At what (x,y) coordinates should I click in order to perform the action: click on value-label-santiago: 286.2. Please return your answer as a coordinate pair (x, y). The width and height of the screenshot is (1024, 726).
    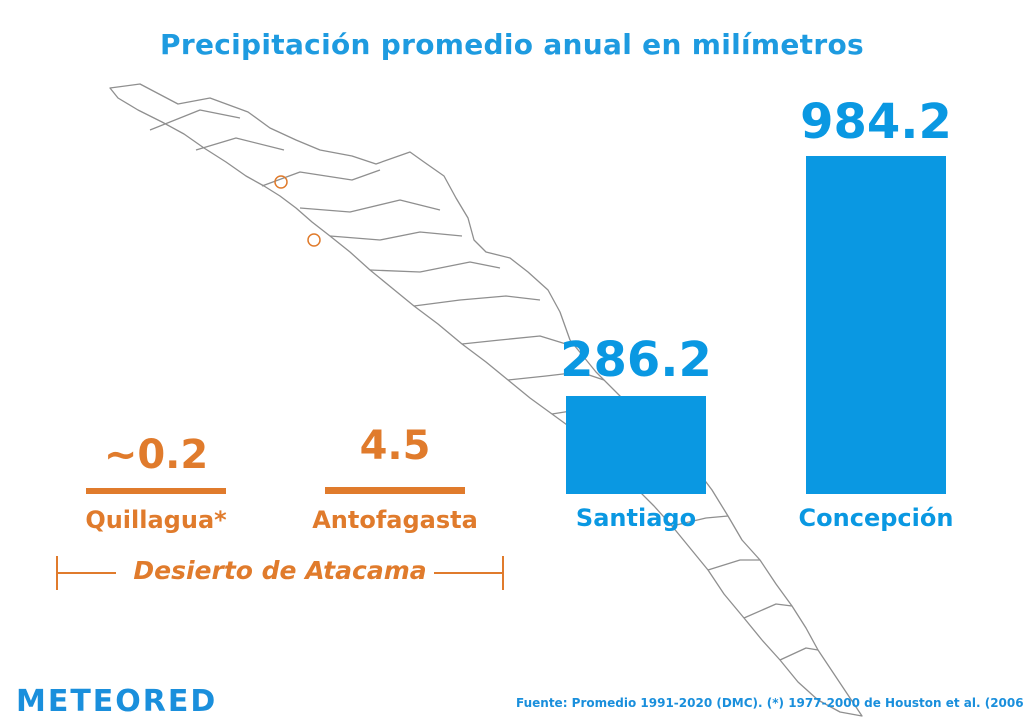
    Looking at the image, I should click on (636, 360).